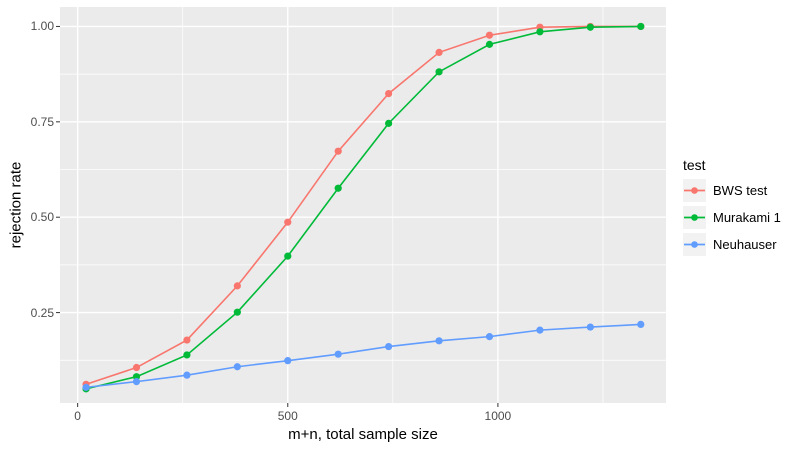  What do you see at coordinates (16, 205) in the screenshot?
I see `y-axis-title: rejection rate` at bounding box center [16, 205].